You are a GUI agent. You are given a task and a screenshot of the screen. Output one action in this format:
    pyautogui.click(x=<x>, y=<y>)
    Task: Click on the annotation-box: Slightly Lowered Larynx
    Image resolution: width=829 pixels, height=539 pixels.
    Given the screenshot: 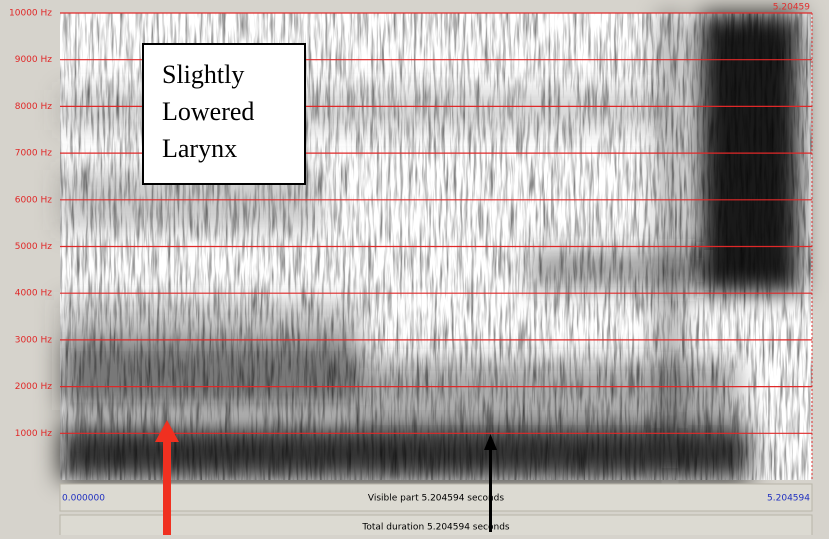 What is the action you would take?
    pyautogui.click(x=224, y=114)
    